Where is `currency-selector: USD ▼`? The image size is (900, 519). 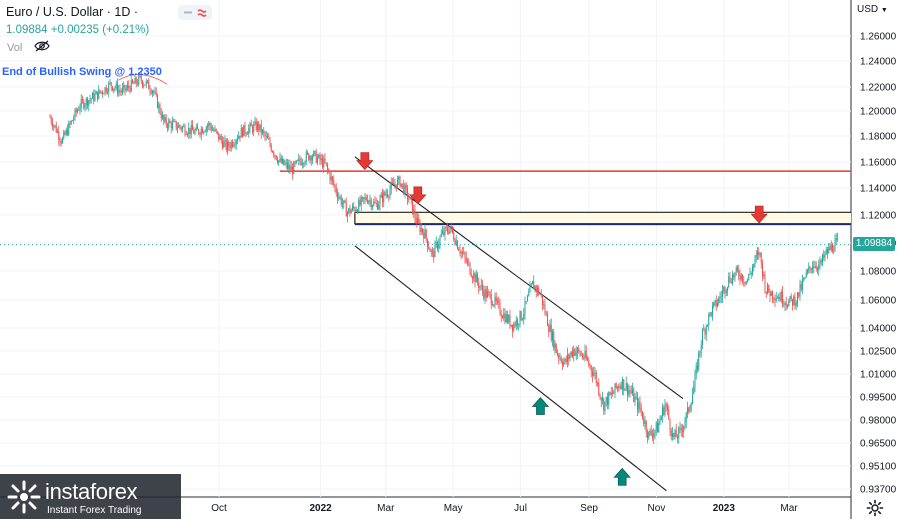 currency-selector: USD ▼ is located at coordinates (872, 9).